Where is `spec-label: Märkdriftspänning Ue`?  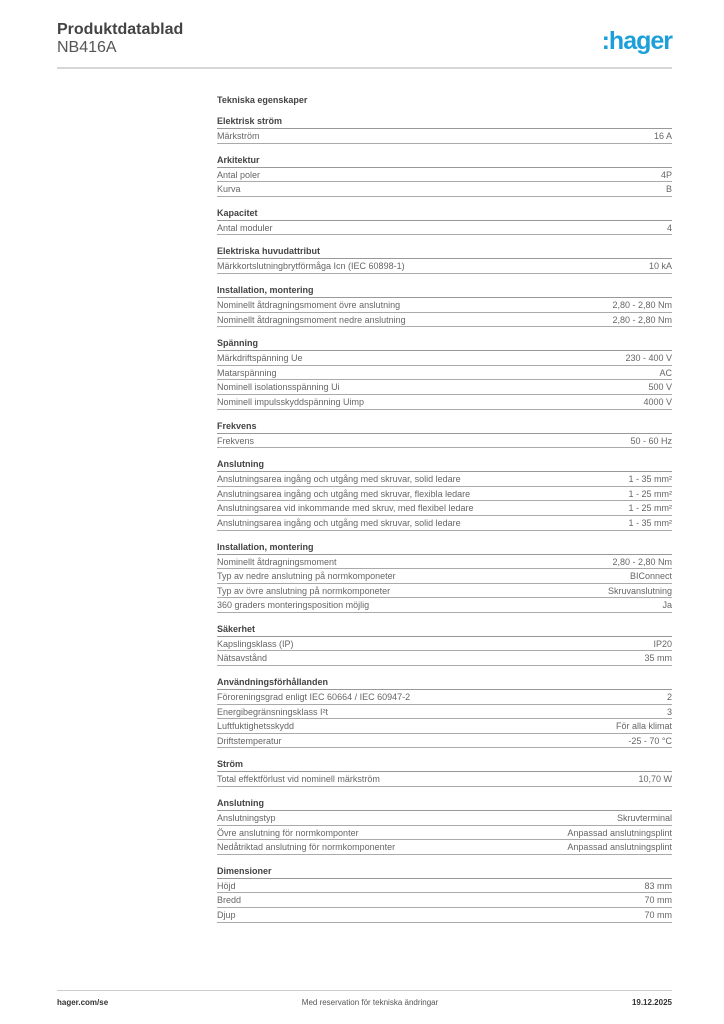 spec-label: Märkdriftspänning Ue is located at coordinates (260, 358).